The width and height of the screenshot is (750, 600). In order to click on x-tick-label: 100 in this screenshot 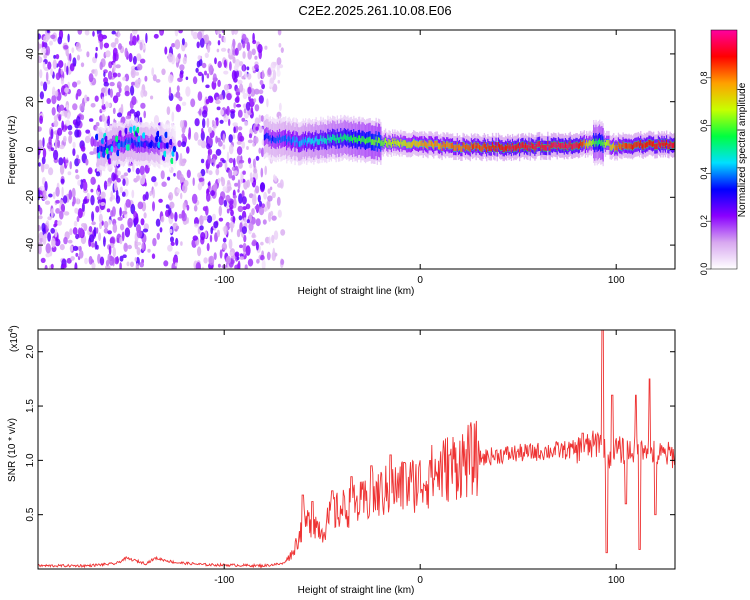, I will do `click(616, 580)`.